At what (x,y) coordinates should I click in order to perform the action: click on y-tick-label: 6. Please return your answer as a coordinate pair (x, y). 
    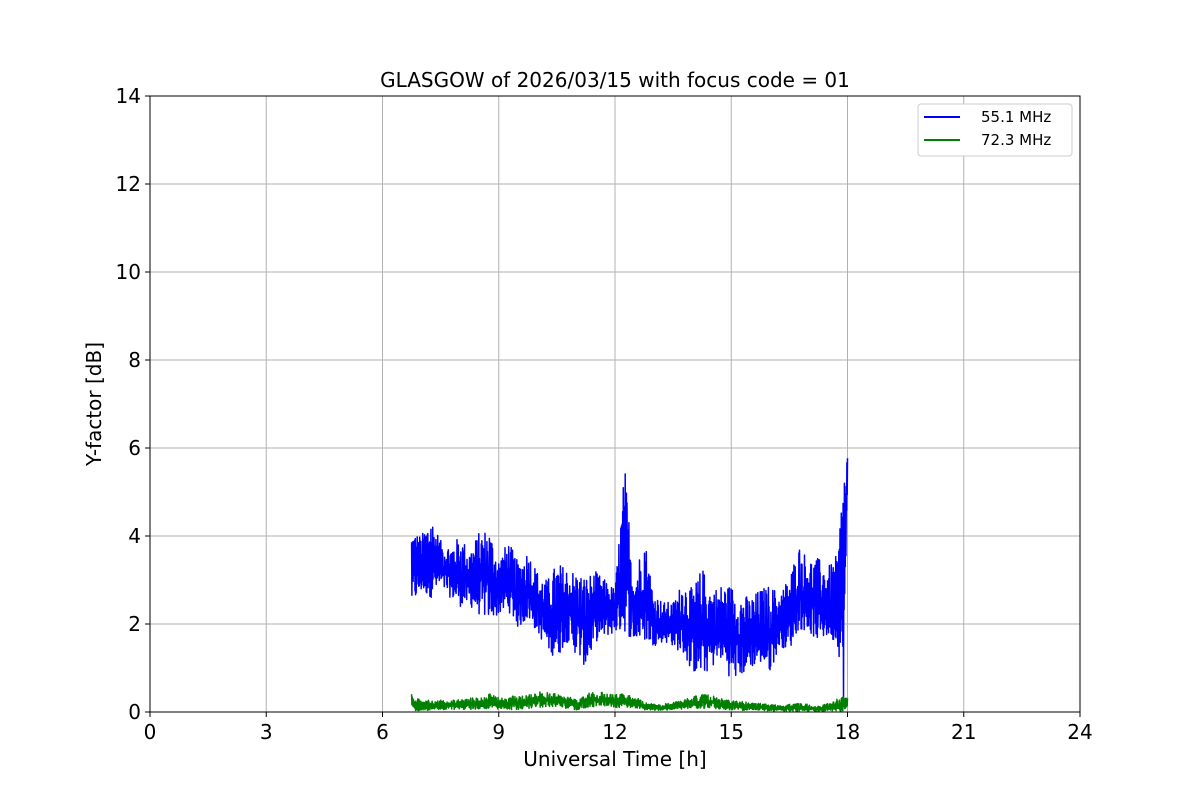
    Looking at the image, I should click on (134, 448).